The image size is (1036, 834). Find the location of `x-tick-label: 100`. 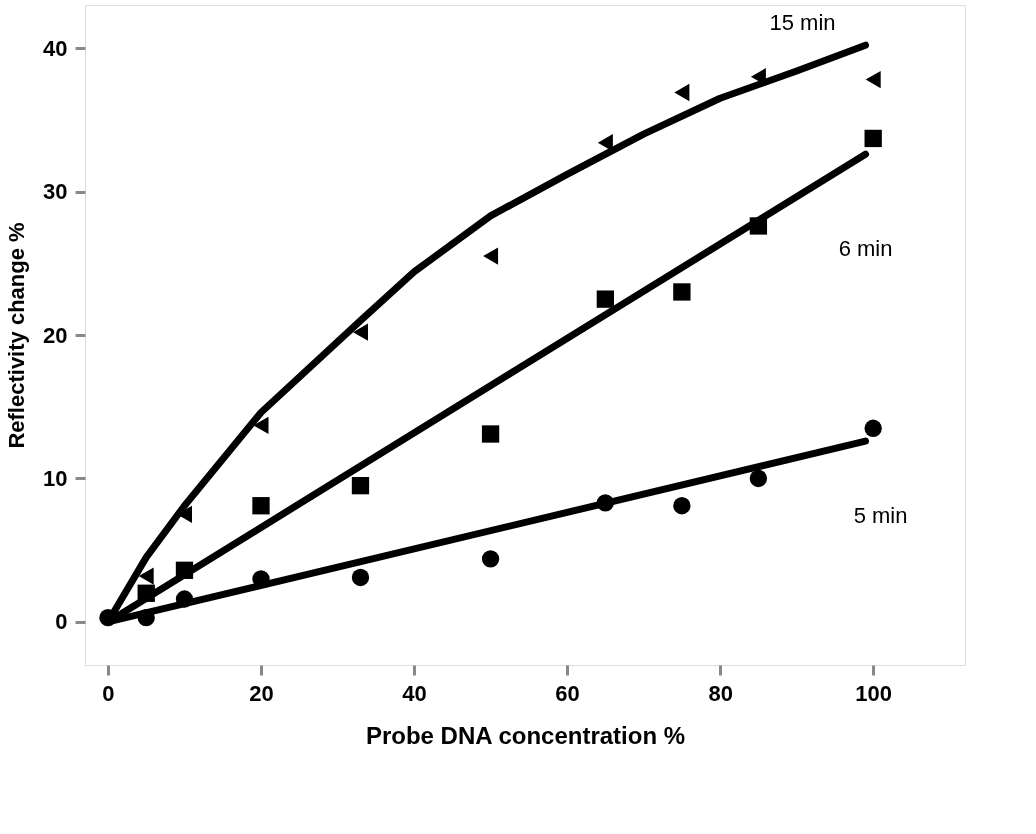

x-tick-label: 100 is located at coordinates (874, 693).